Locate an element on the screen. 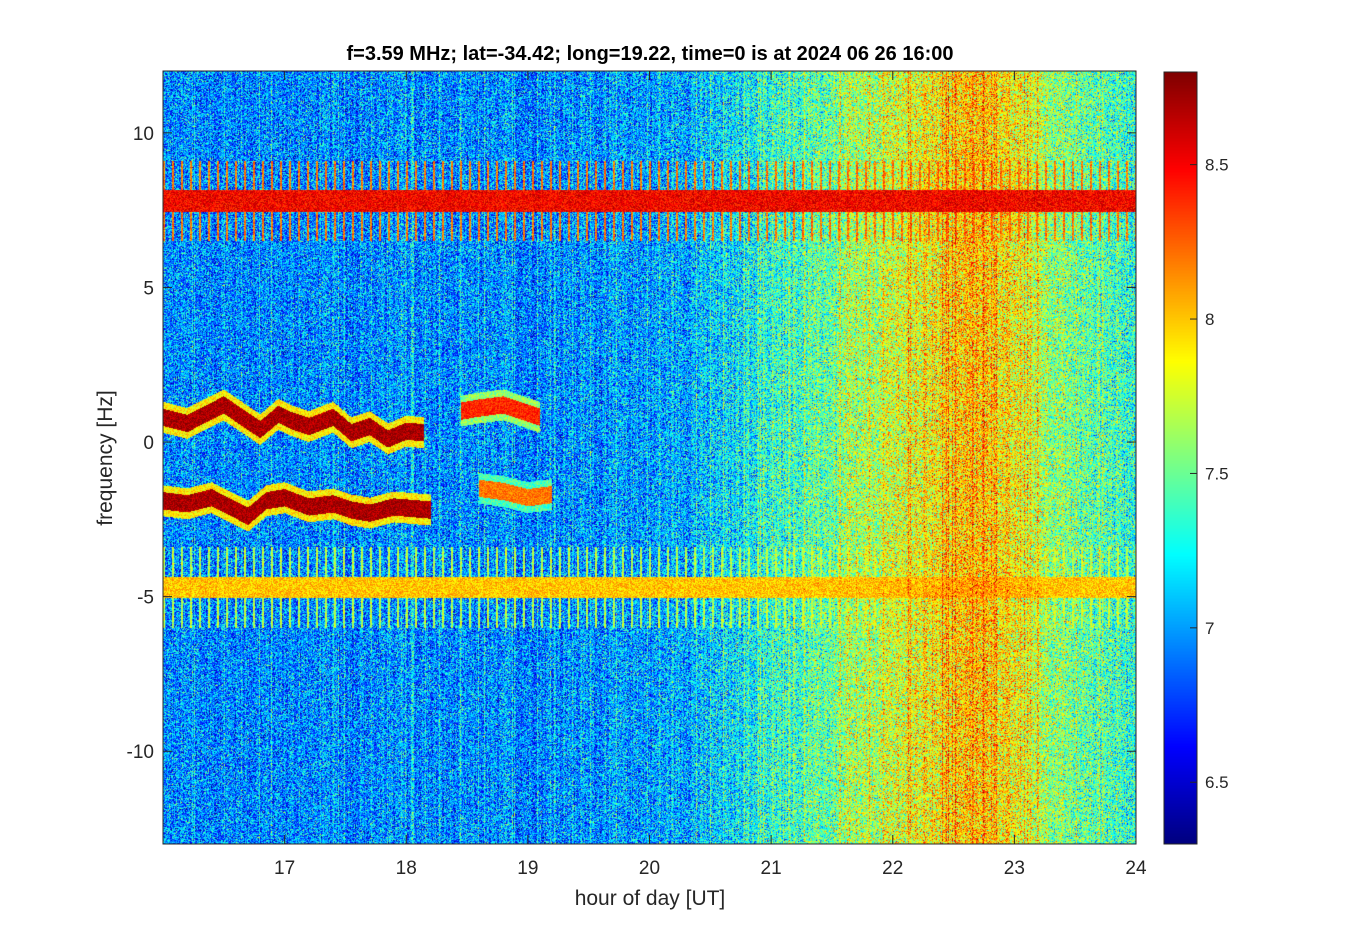 The height and width of the screenshot is (950, 1359). colorbar-area is located at coordinates (1180, 458).